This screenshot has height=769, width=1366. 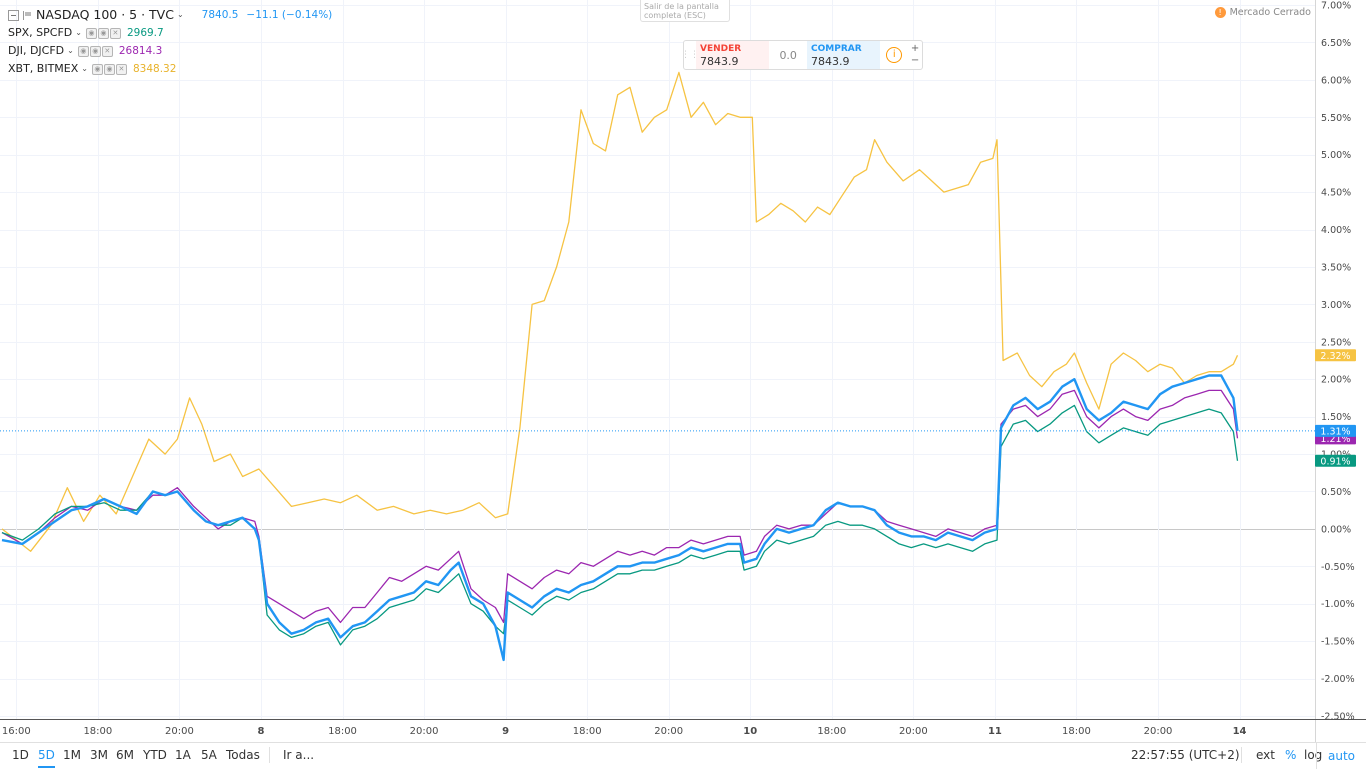 I want to click on buy-label: COMPRAR, so click(x=836, y=49).